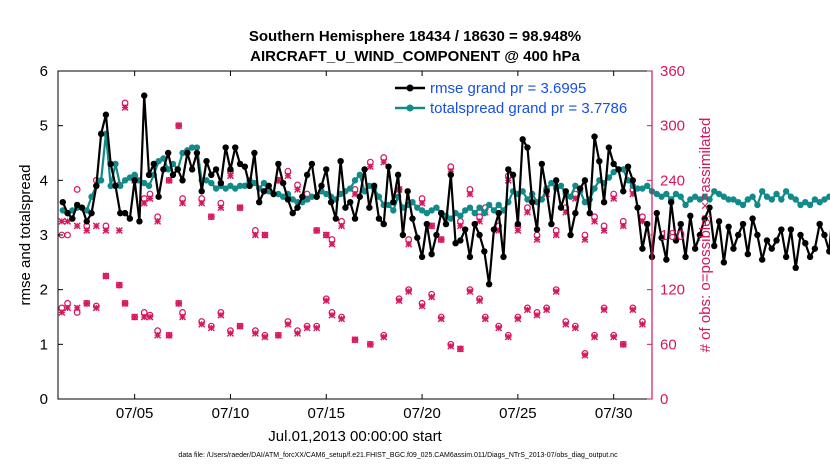 This screenshot has width=830, height=470. What do you see at coordinates (44, 71) in the screenshot?
I see `y-left-tick-label: 6` at bounding box center [44, 71].